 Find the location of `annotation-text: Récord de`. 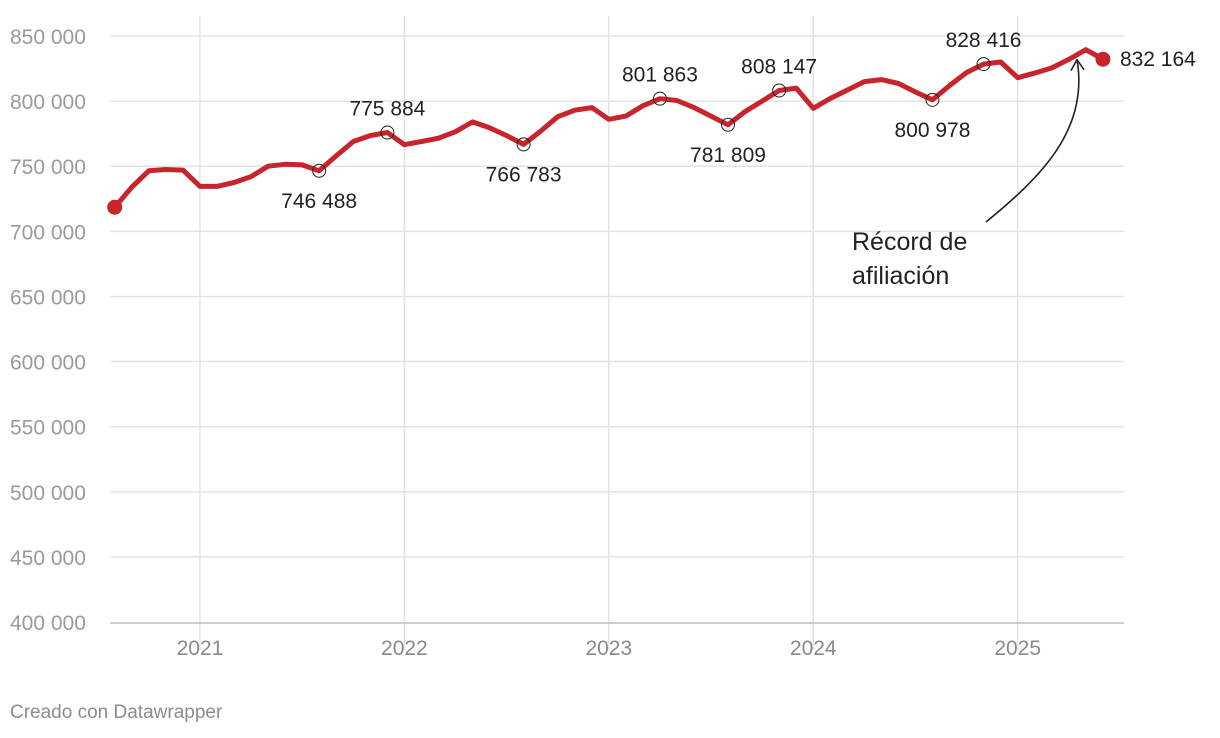

annotation-text: Récord de is located at coordinates (909, 242).